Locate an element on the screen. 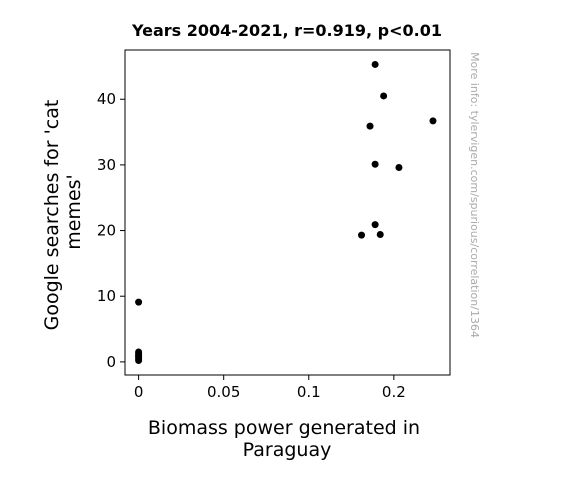 This screenshot has width=575, height=500. y-tick-label: 20 is located at coordinates (106, 231).